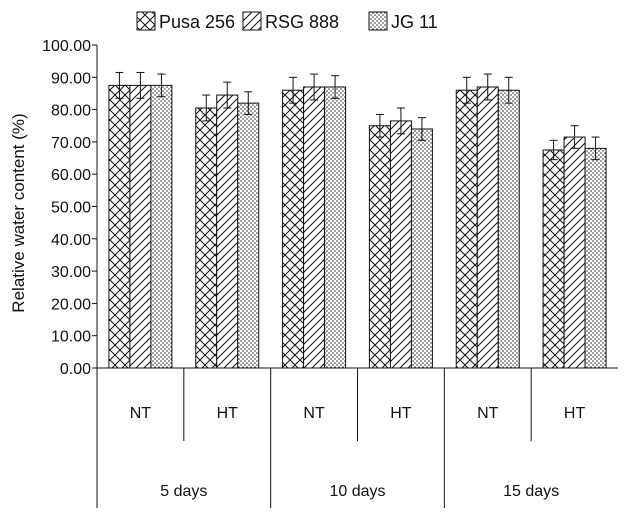 This screenshot has height=514, width=626. I want to click on y-tick-label: 60.00, so click(71, 175).